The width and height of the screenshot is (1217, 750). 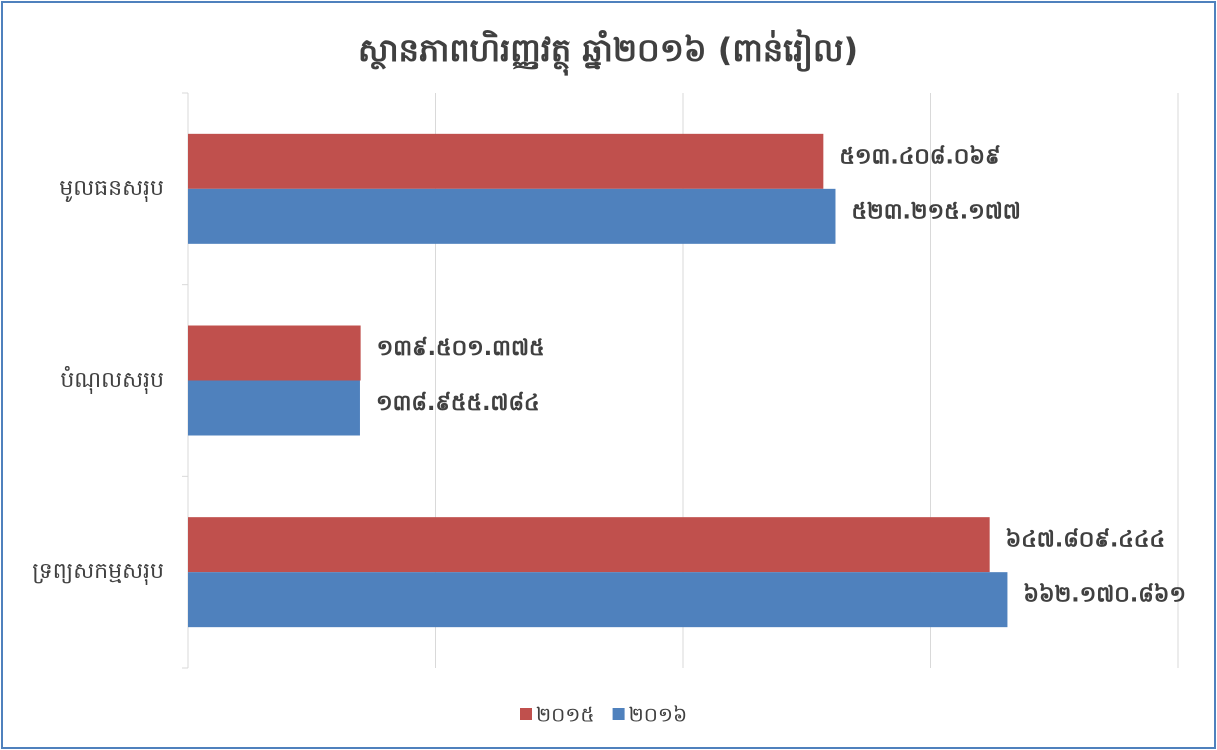 I want to click on legend-label: ២០១៦, so click(x=658, y=715).